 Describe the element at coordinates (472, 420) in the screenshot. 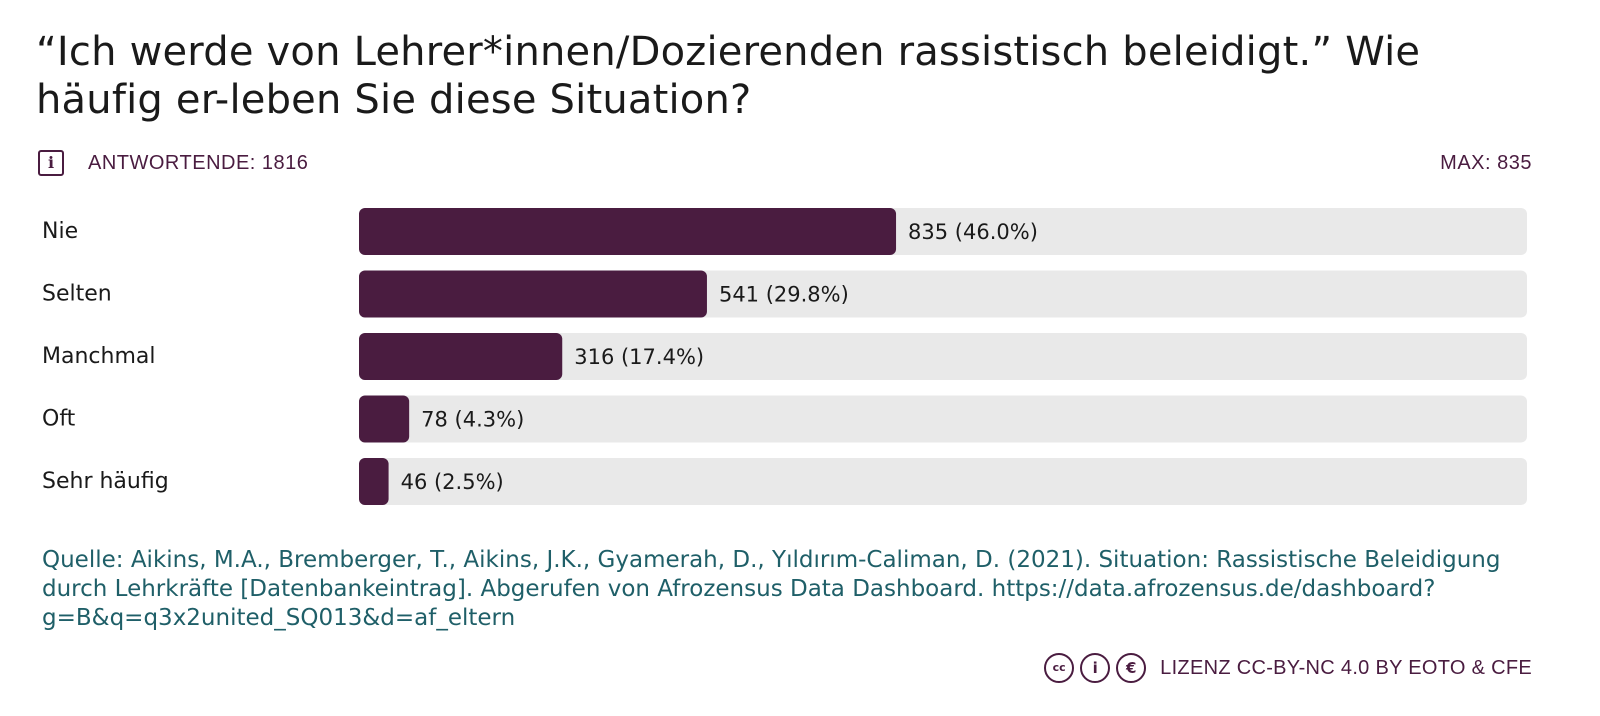

I see `value-label: 78 (4.3%)` at that location.